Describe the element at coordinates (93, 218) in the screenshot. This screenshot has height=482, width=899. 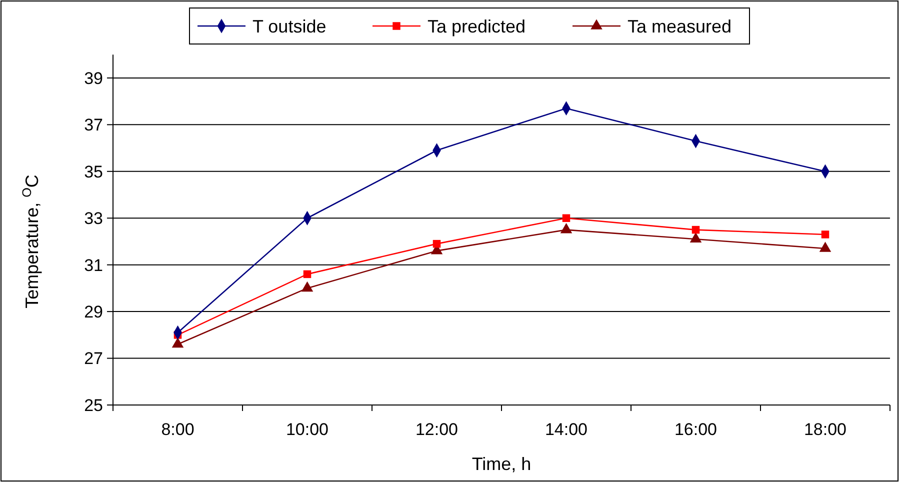
I see `y-tick-label: 33` at that location.